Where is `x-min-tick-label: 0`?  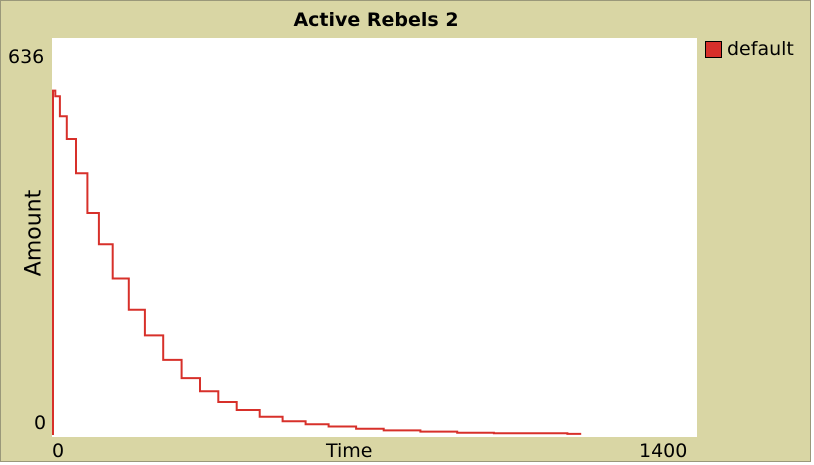 x-min-tick-label: 0 is located at coordinates (58, 451).